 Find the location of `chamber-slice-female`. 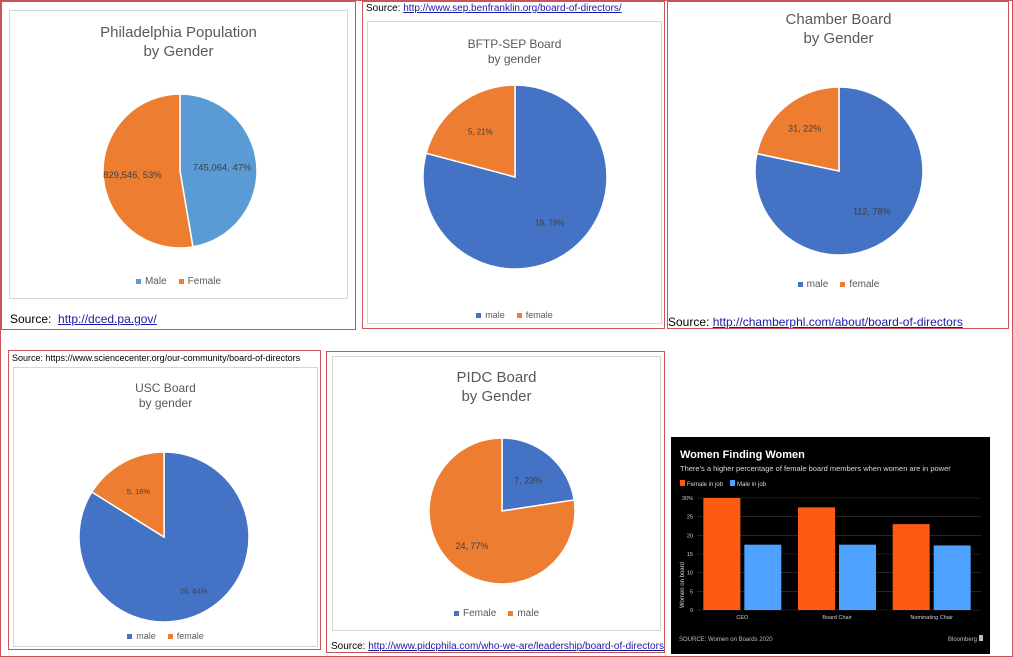

chamber-slice-female is located at coordinates (797, 129).